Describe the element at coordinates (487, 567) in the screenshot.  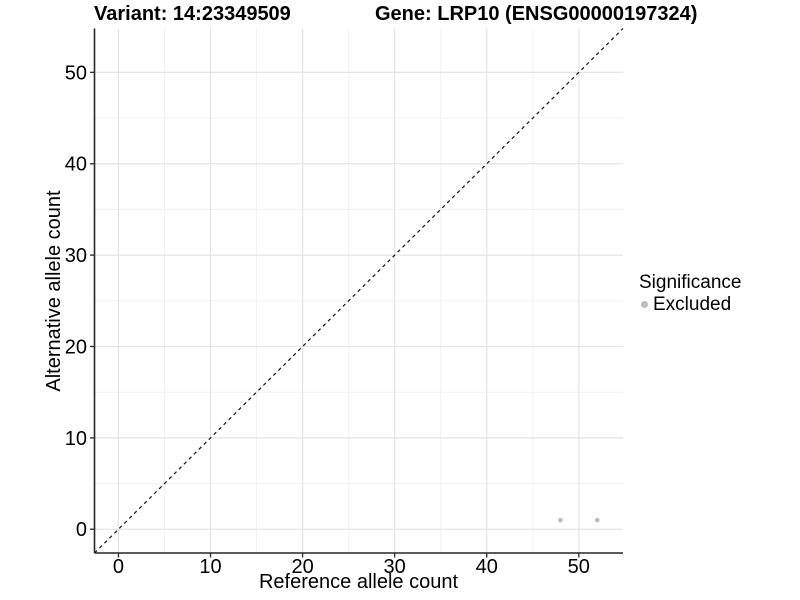
I see `x-tick-label: 40` at that location.